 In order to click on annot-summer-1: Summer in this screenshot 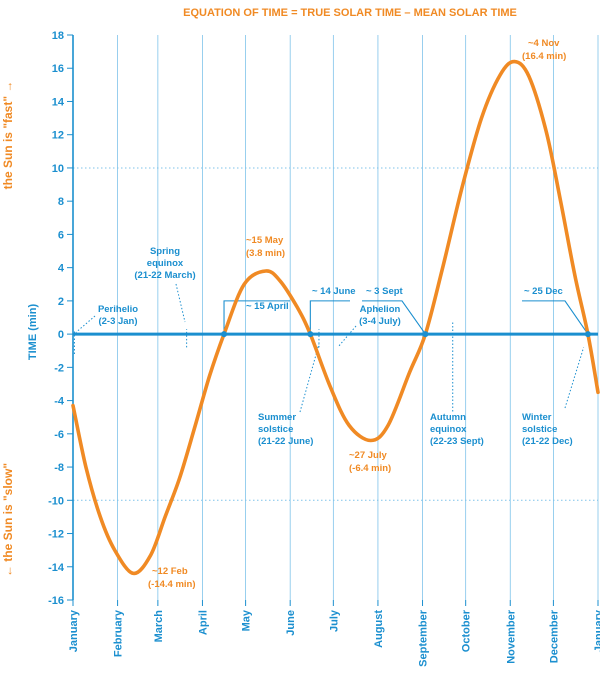, I will do `click(277, 417)`.